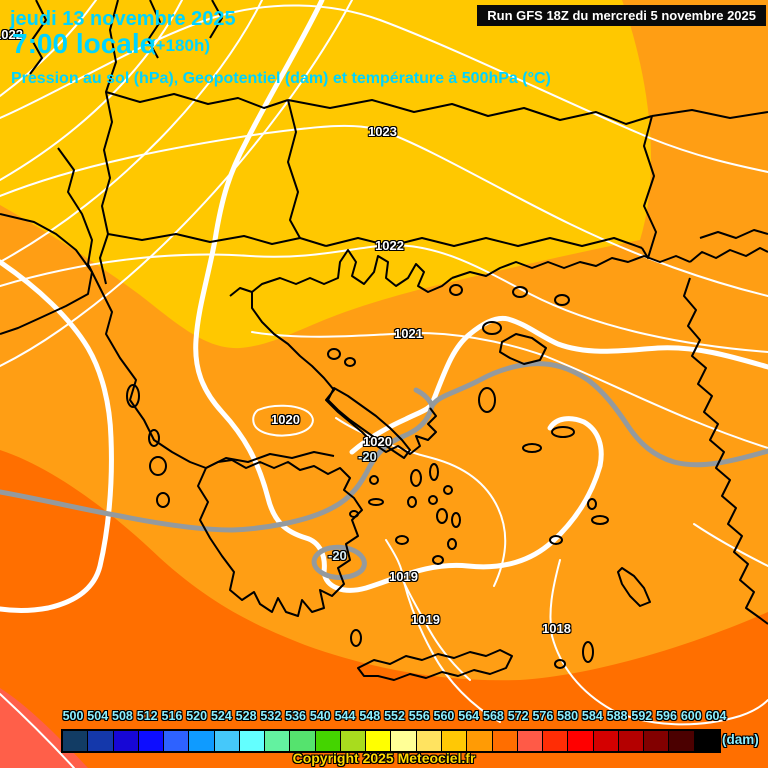 This screenshot has height=768, width=768. What do you see at coordinates (147, 716) in the screenshot?
I see `colorbar-tick: 512` at bounding box center [147, 716].